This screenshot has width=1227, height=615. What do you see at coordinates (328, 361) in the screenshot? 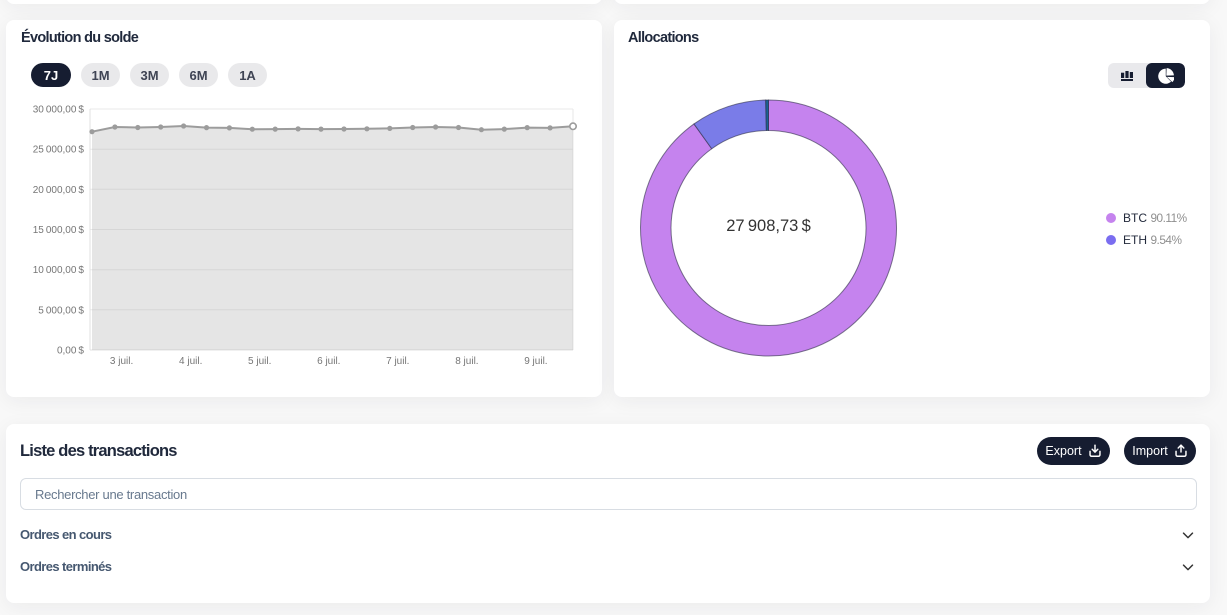
I see `svg-text: 6 juil.` at bounding box center [328, 361].